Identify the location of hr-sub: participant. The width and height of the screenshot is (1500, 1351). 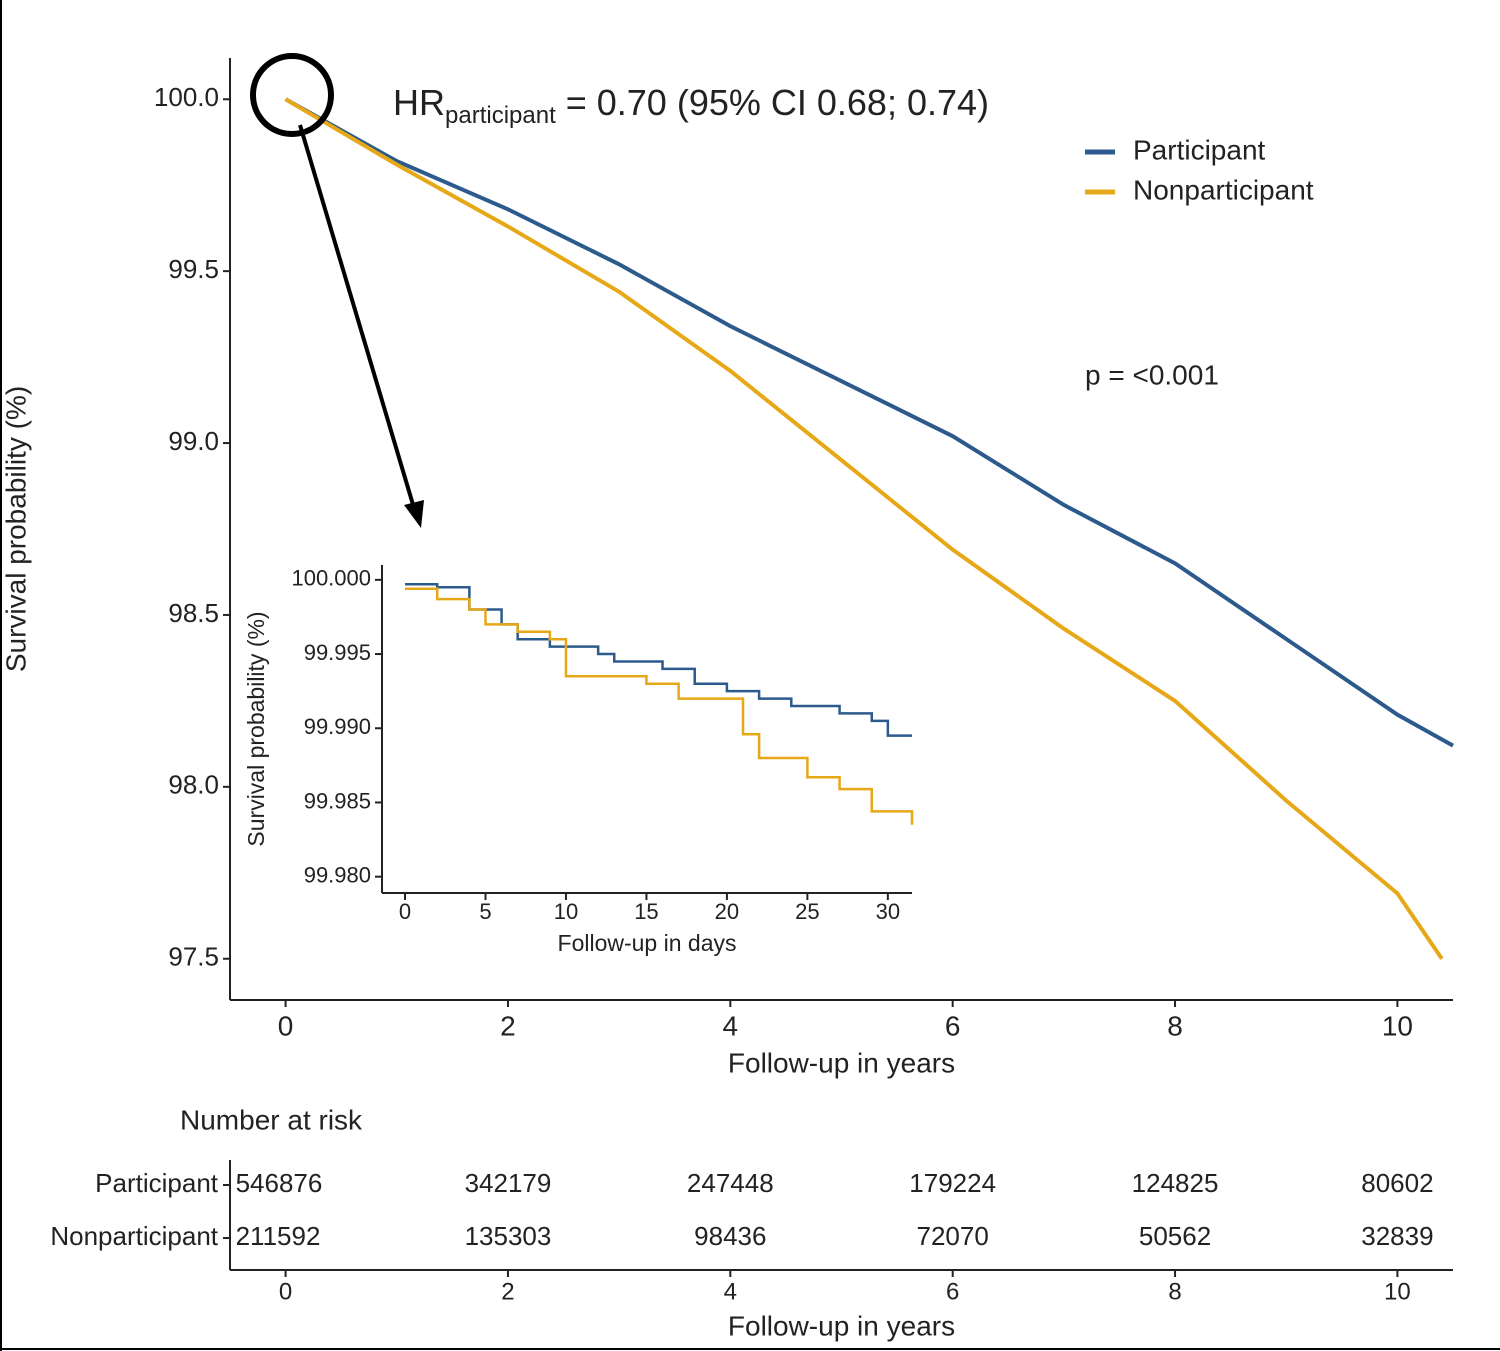
(500, 115).